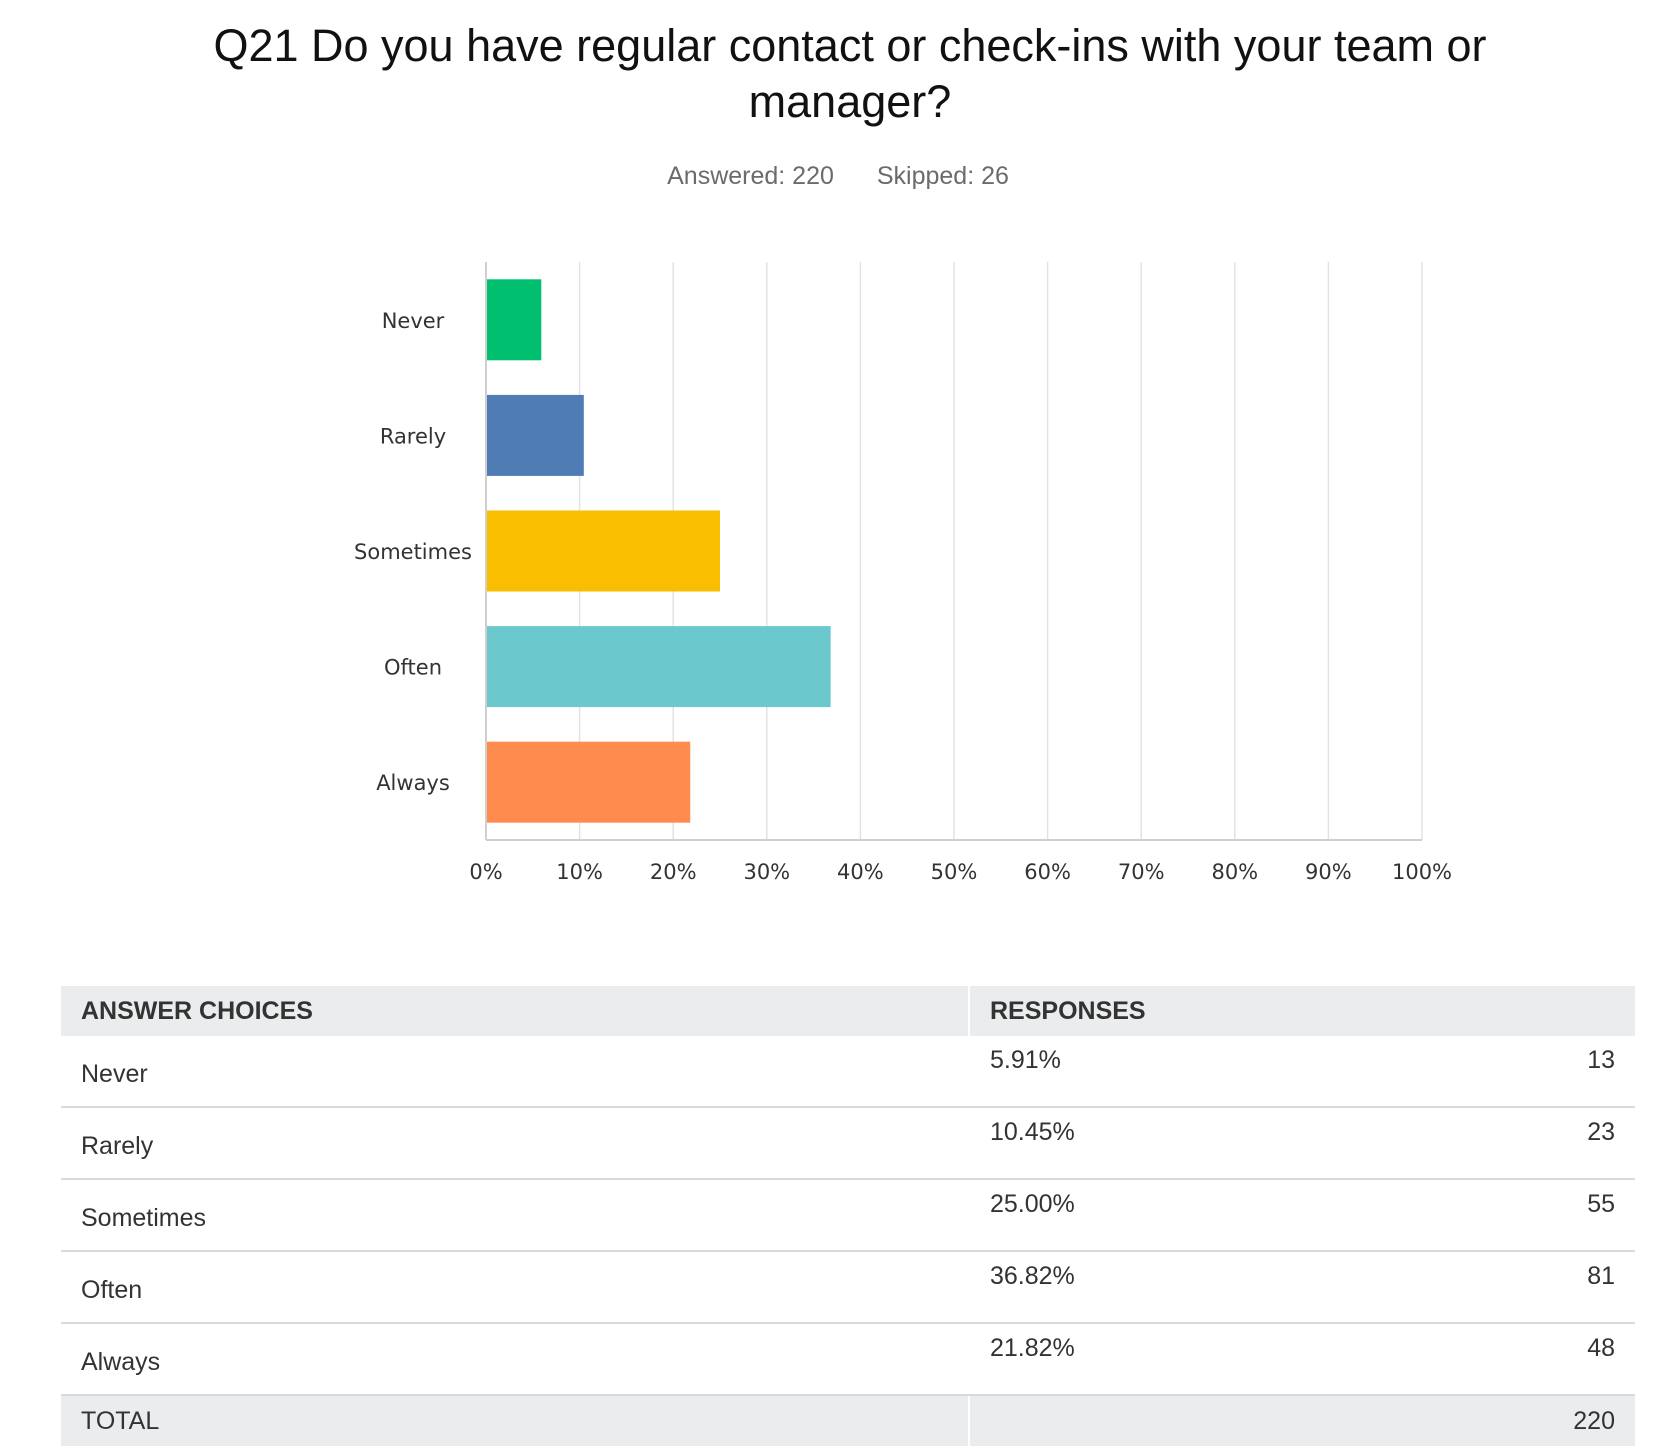 The image size is (1676, 1446). Describe the element at coordinates (515, 1420) in the screenshot. I see `total-label: TOTAL` at that location.